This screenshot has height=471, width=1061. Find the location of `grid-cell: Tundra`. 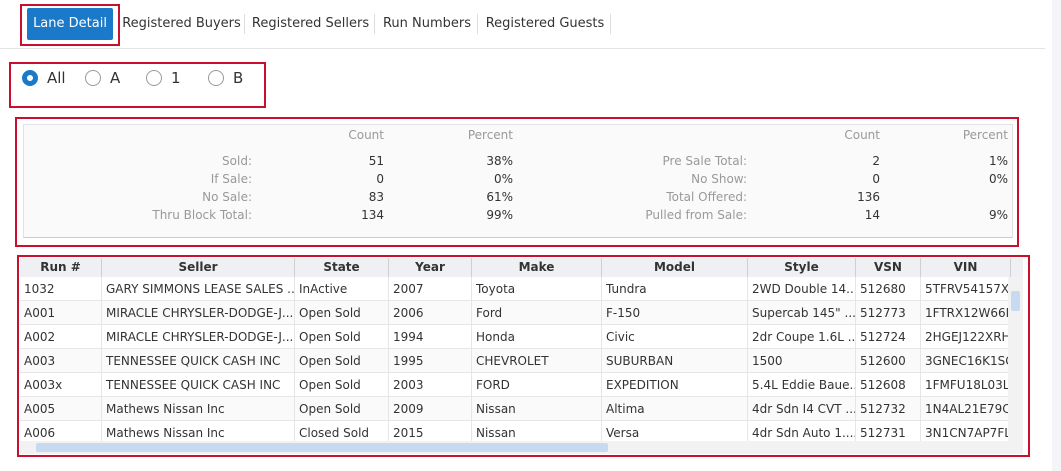

grid-cell: Tundra is located at coordinates (675, 289).